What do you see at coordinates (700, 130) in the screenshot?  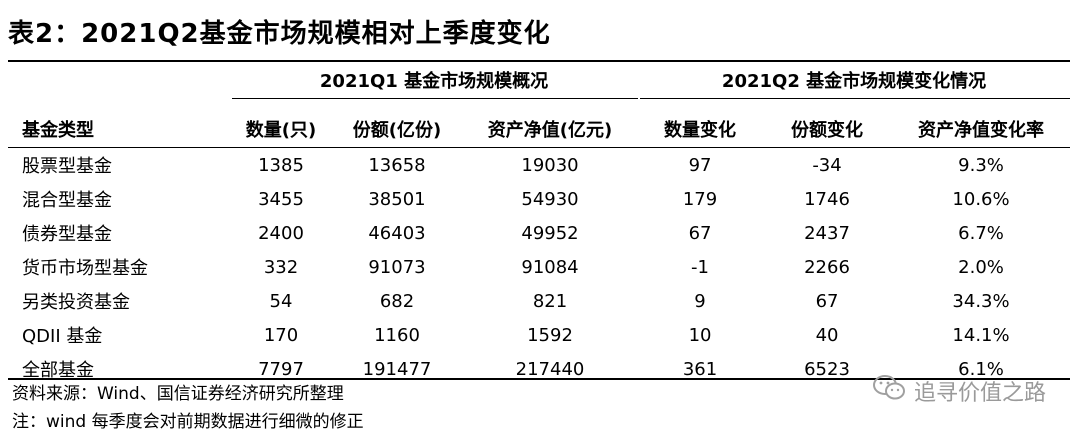 I see `column-header: 数量变化` at bounding box center [700, 130].